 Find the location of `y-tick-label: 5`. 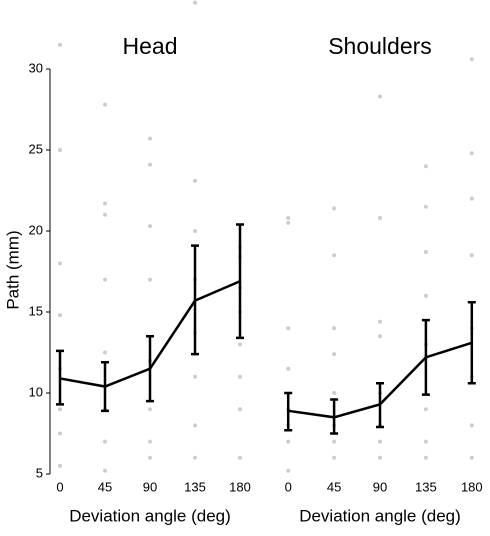

y-tick-label: 5 is located at coordinates (39, 472).